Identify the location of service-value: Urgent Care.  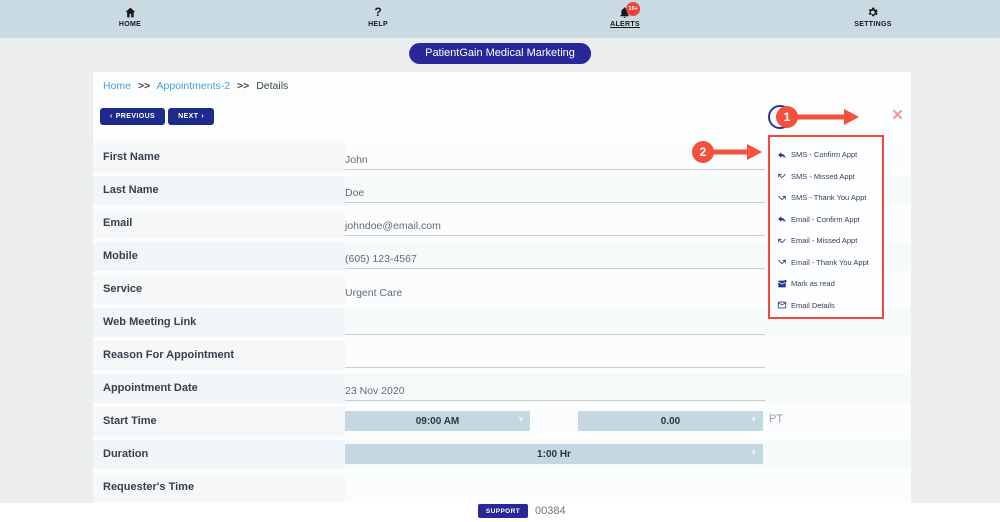
(374, 293).